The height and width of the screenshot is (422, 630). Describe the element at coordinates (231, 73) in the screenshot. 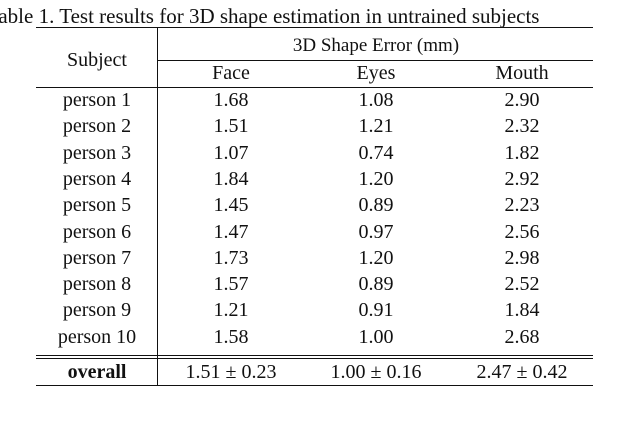

I see `col-header-face: Face` at that location.